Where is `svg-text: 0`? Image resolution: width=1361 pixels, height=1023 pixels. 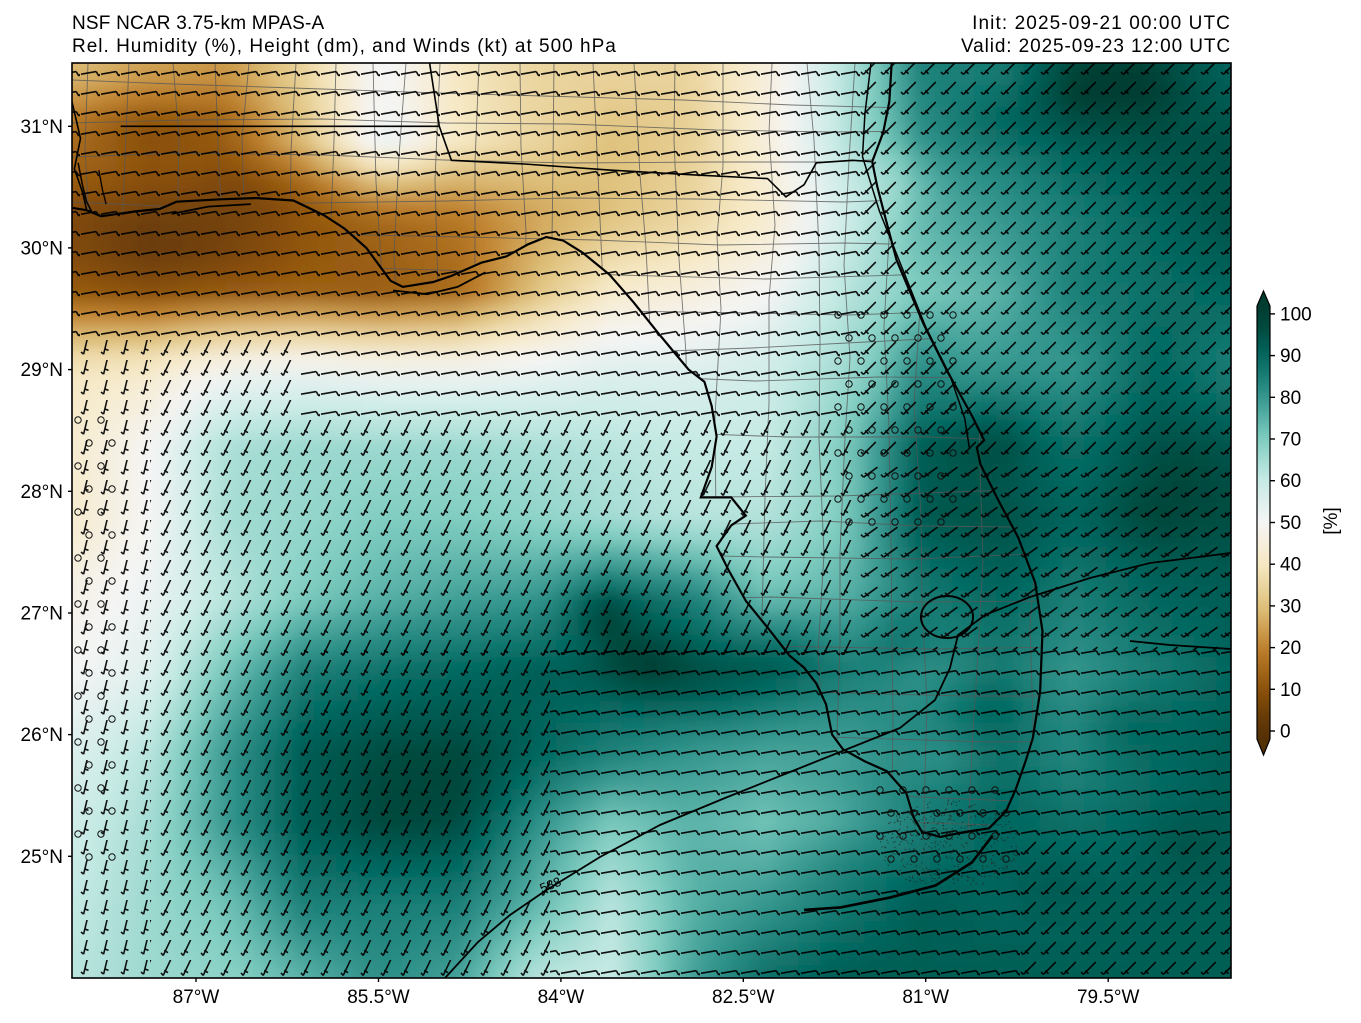 svg-text: 0 is located at coordinates (1285, 732).